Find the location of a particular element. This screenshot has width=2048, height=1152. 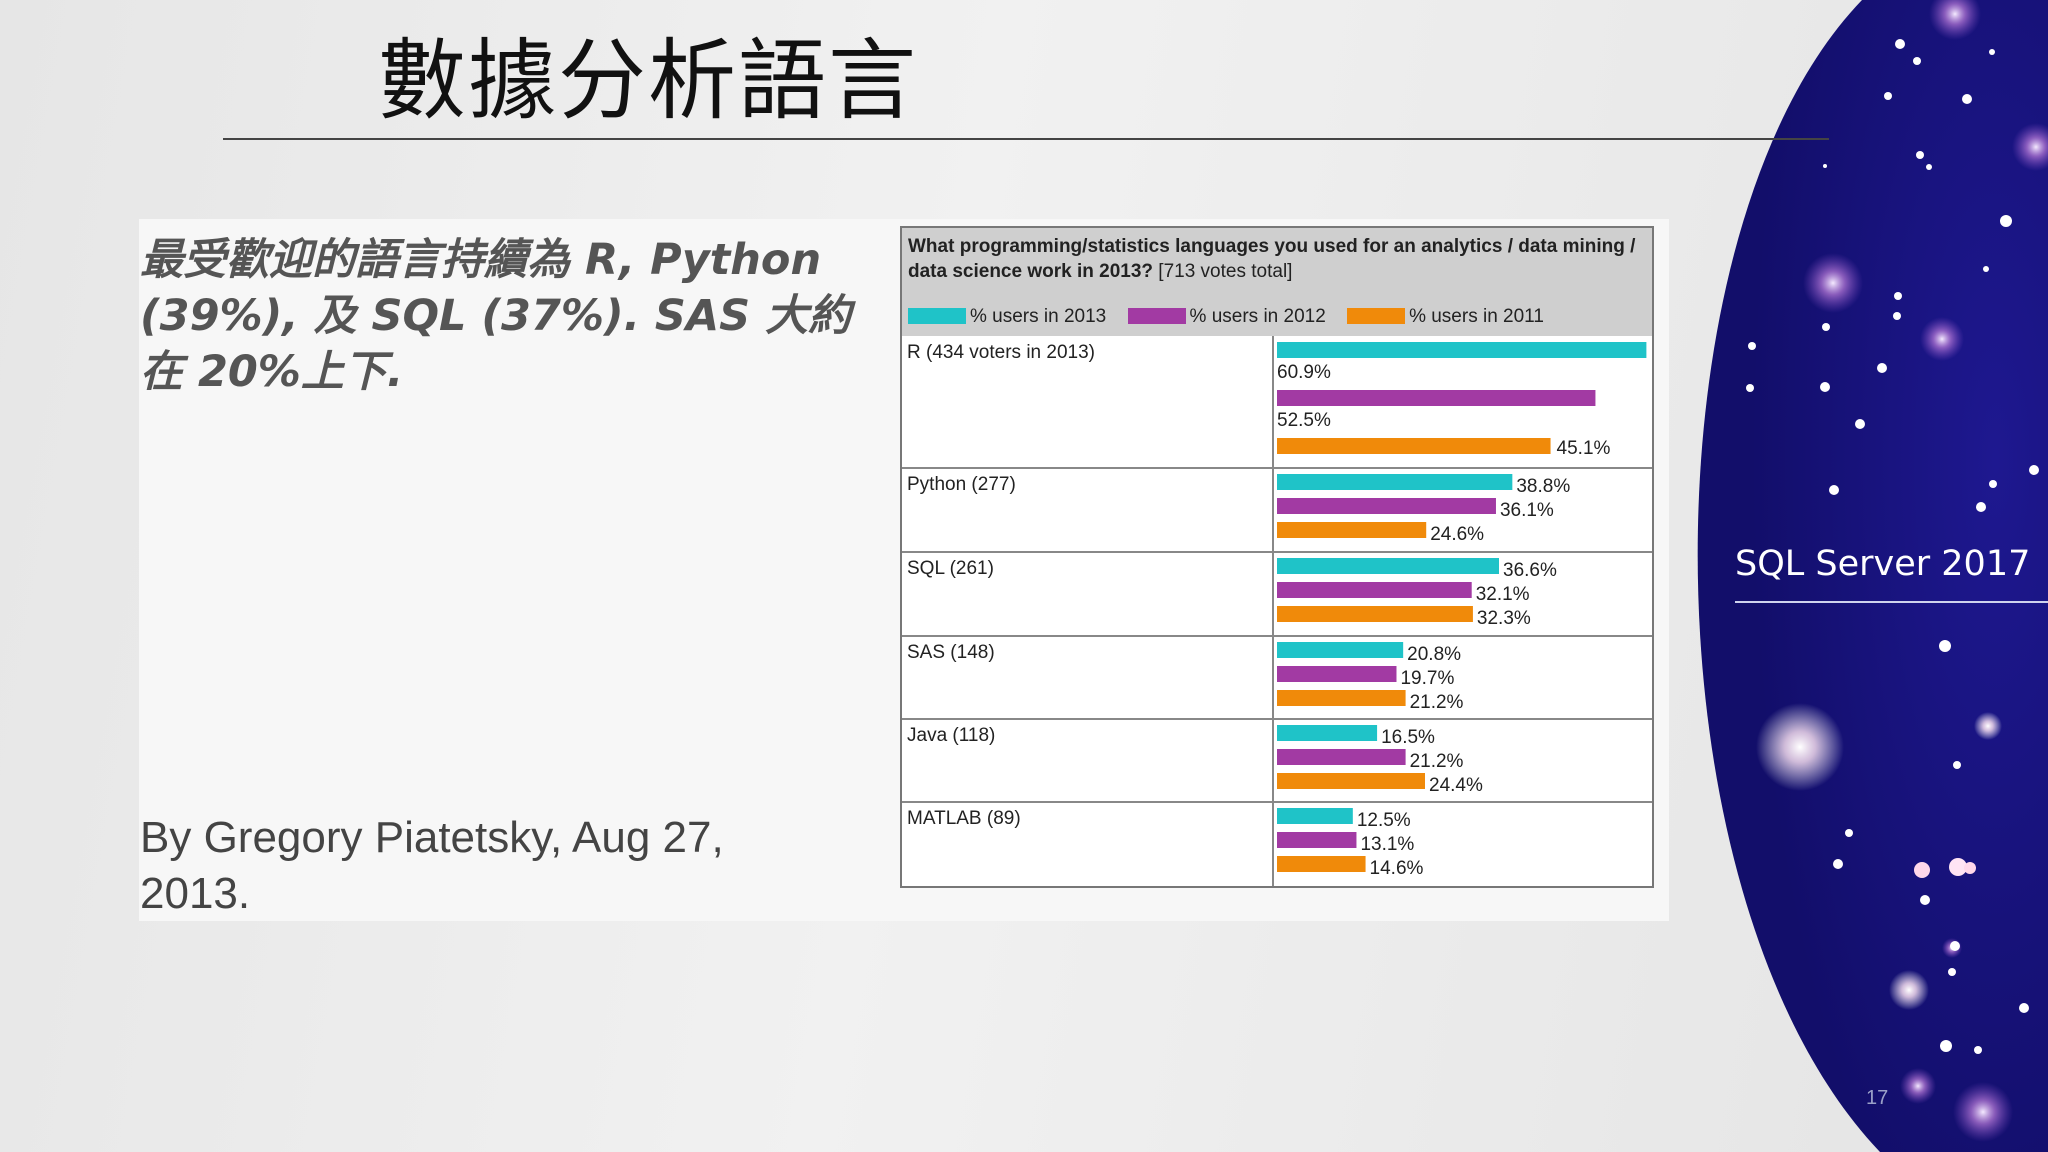

value-label-sql-2013: 36.6% is located at coordinates (1530, 570).